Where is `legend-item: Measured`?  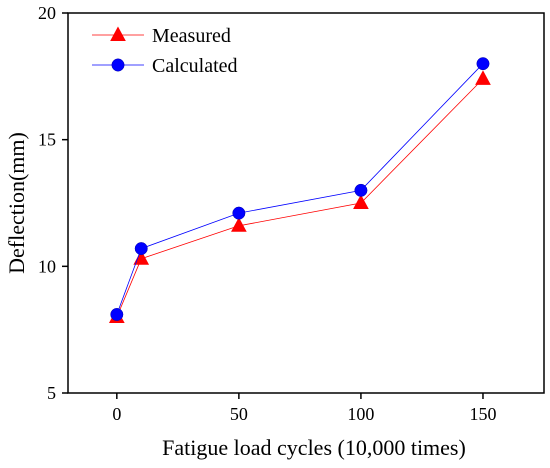 legend-item: Measured is located at coordinates (161, 36).